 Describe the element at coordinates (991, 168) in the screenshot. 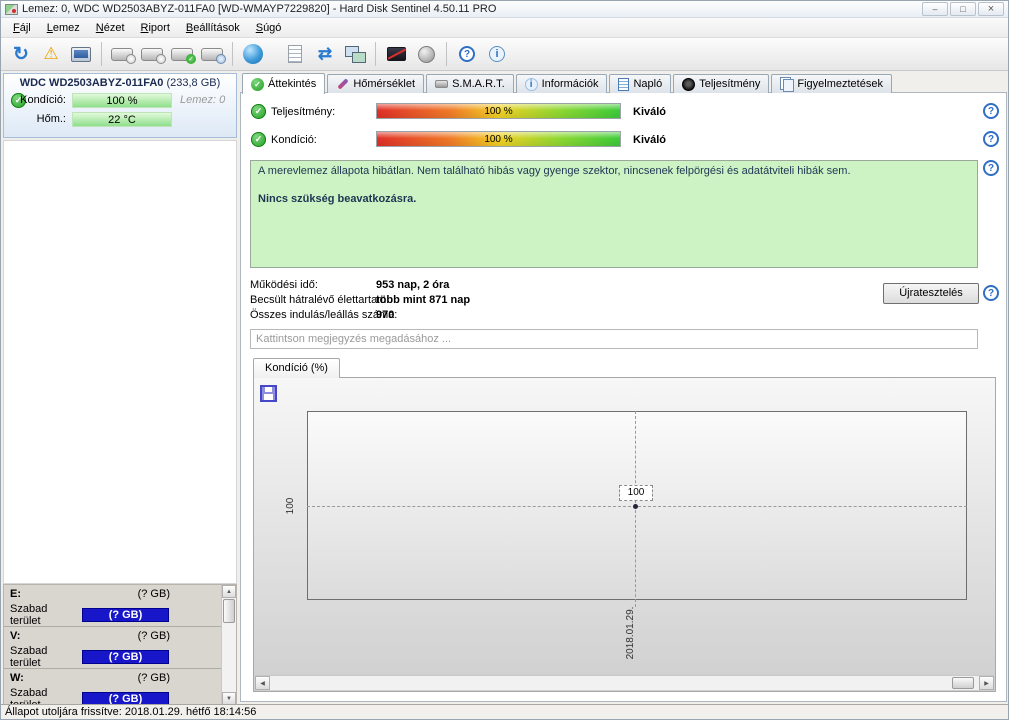

I see `status-help-icon` at that location.